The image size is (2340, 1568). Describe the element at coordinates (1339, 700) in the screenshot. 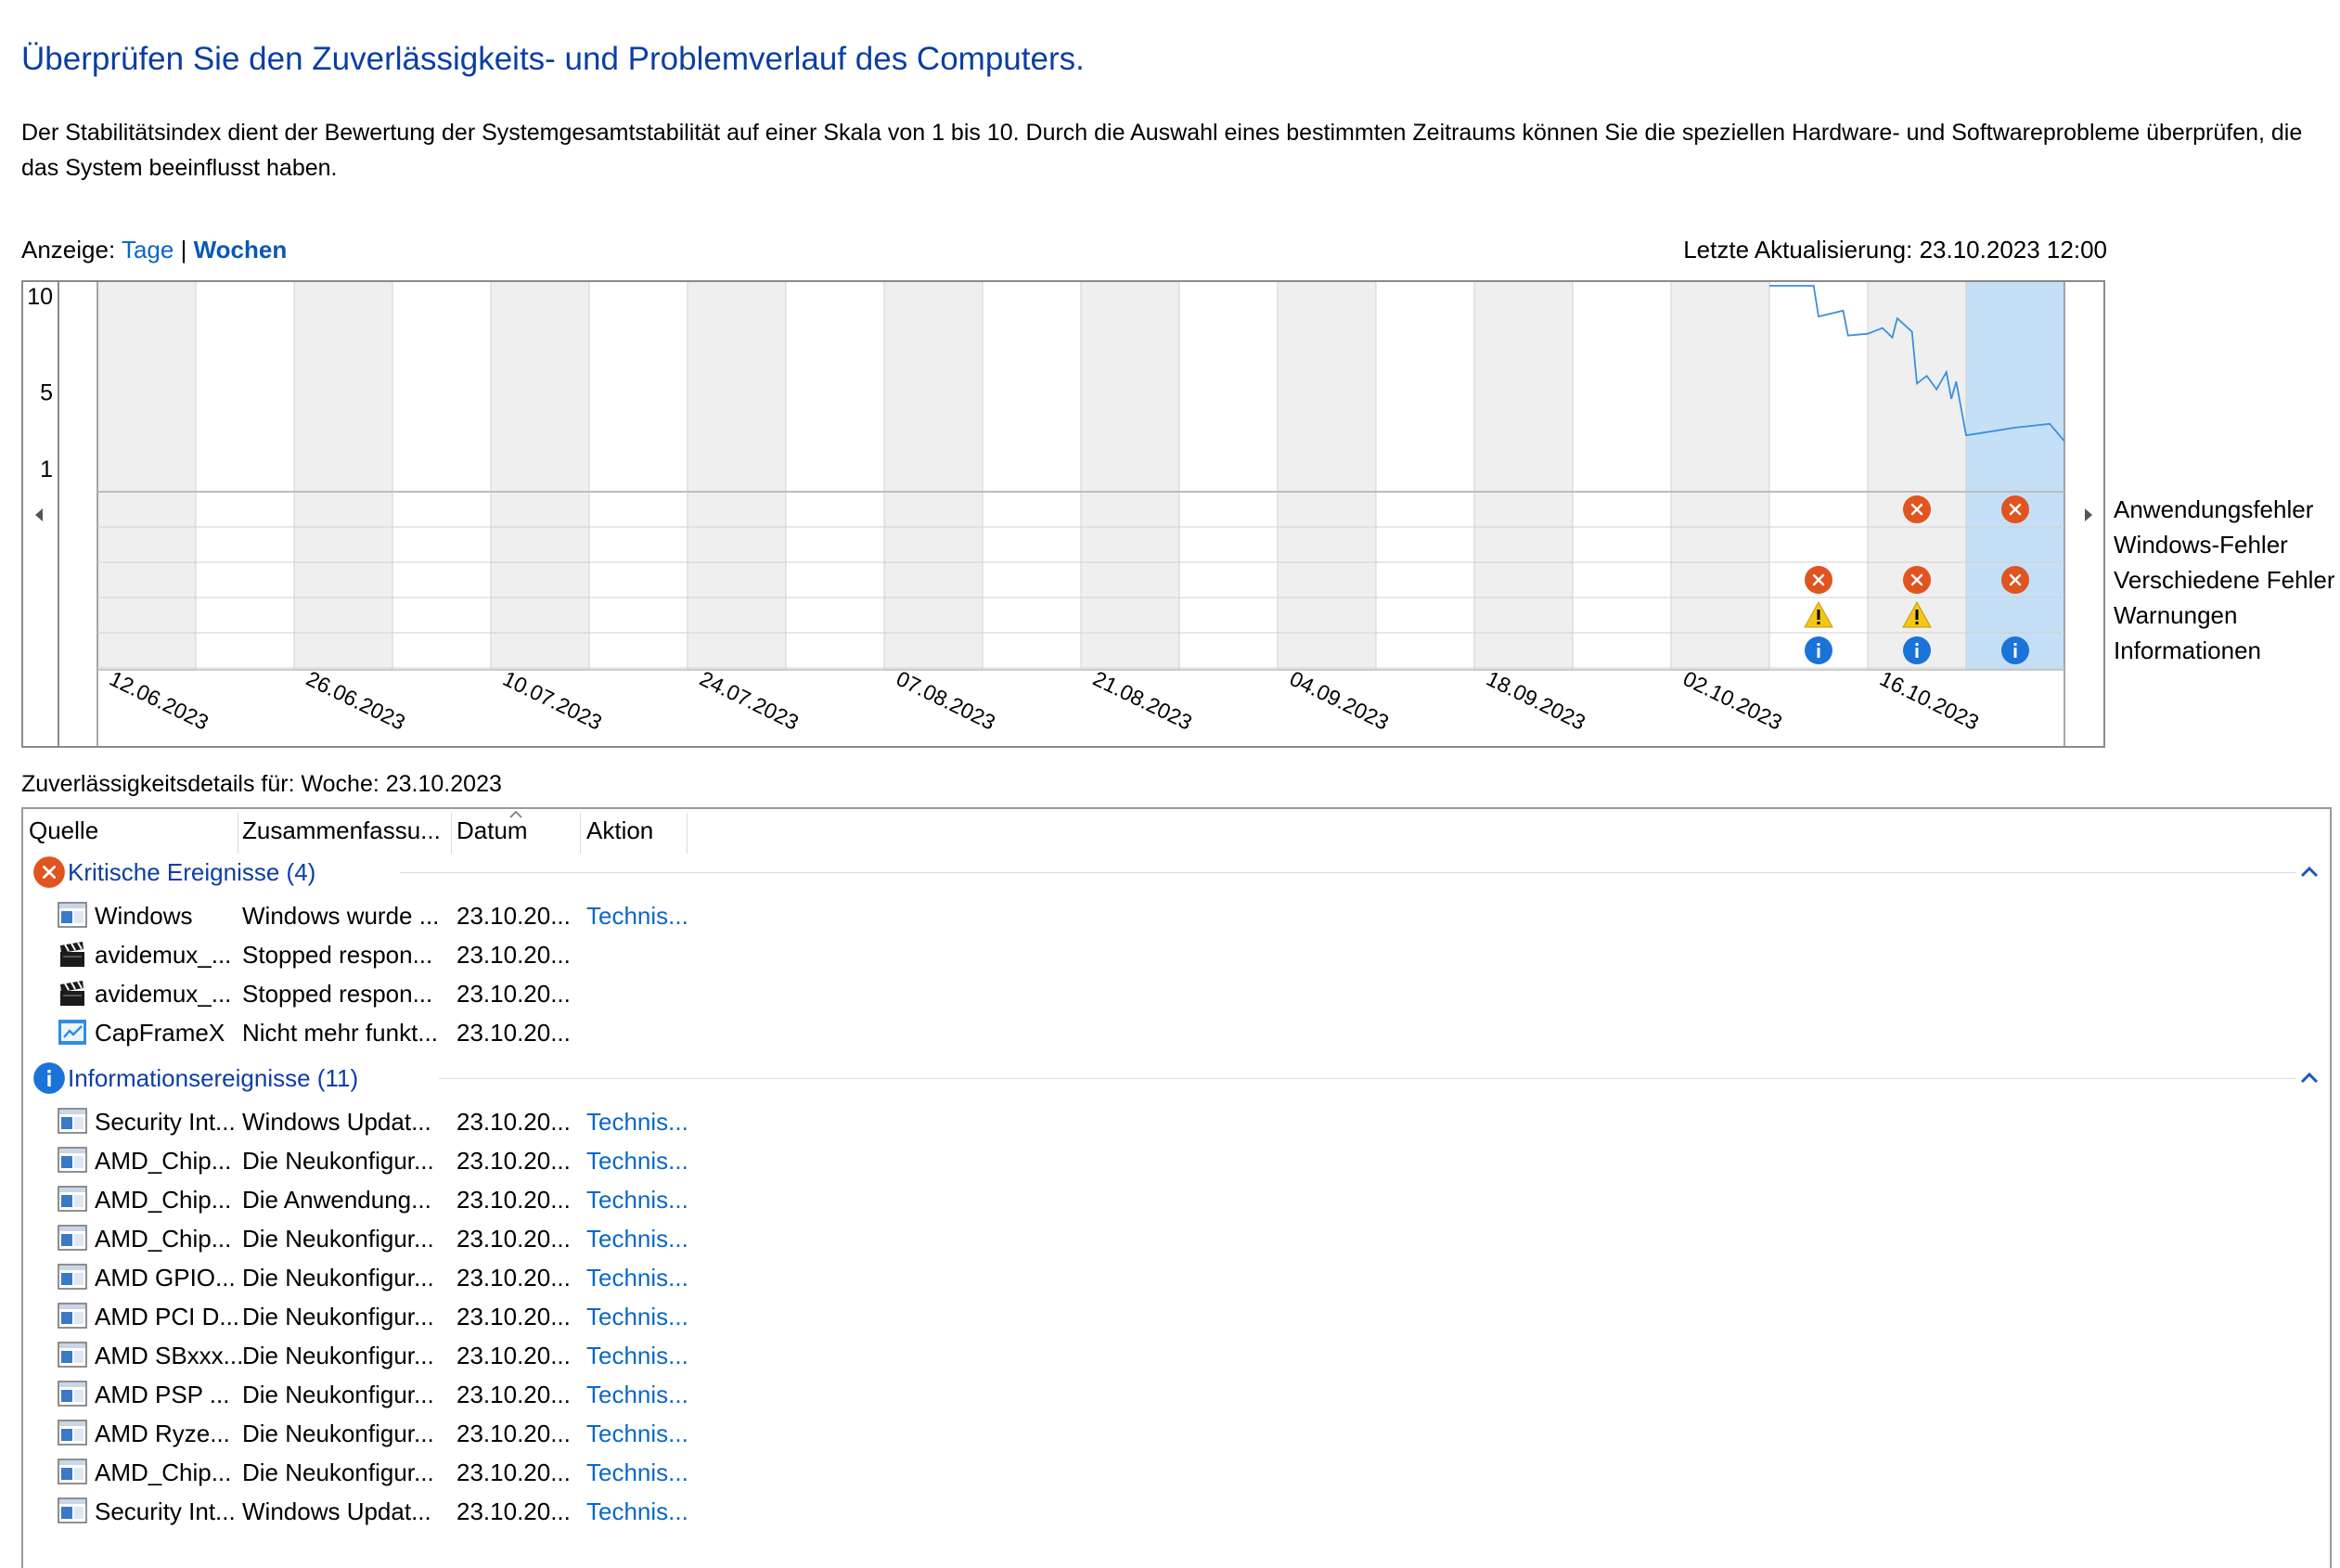

I see `x-tick-label: 04.09.2023` at that location.